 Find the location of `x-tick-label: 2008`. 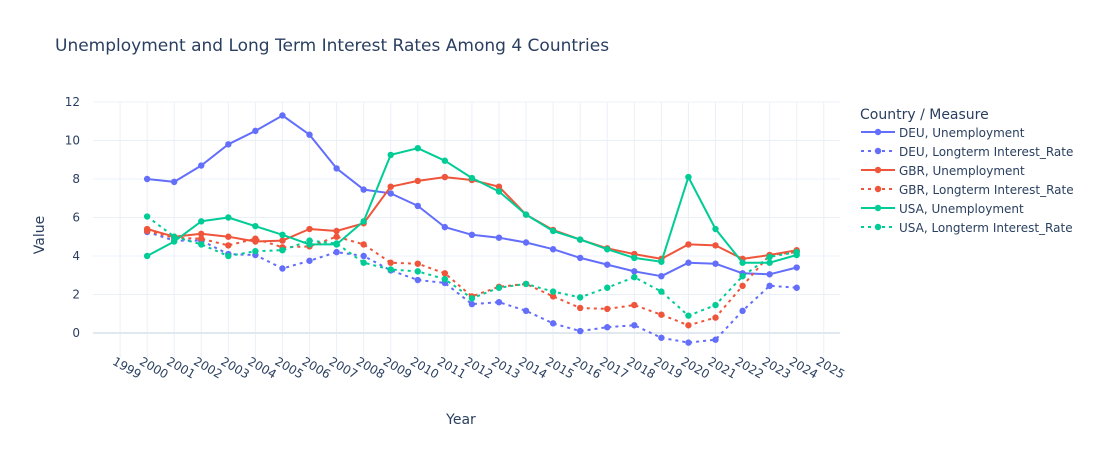

x-tick-label: 2008 is located at coordinates (370, 367).